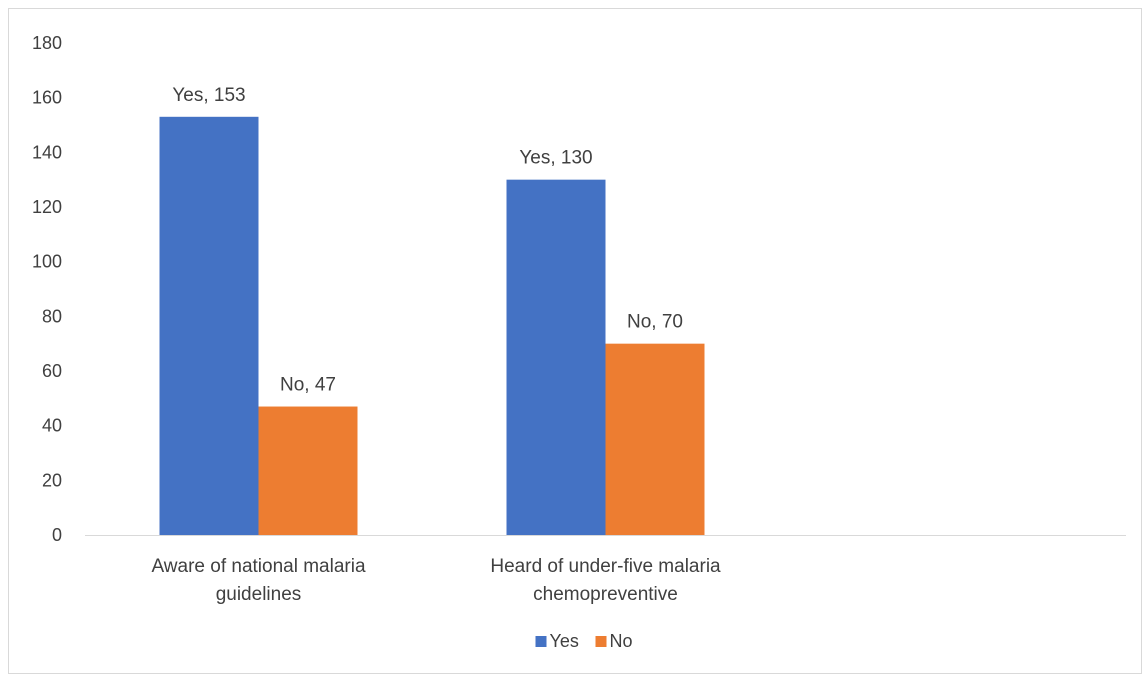 The width and height of the screenshot is (1145, 678). What do you see at coordinates (47, 262) in the screenshot?
I see `y-tick-label: 100` at bounding box center [47, 262].